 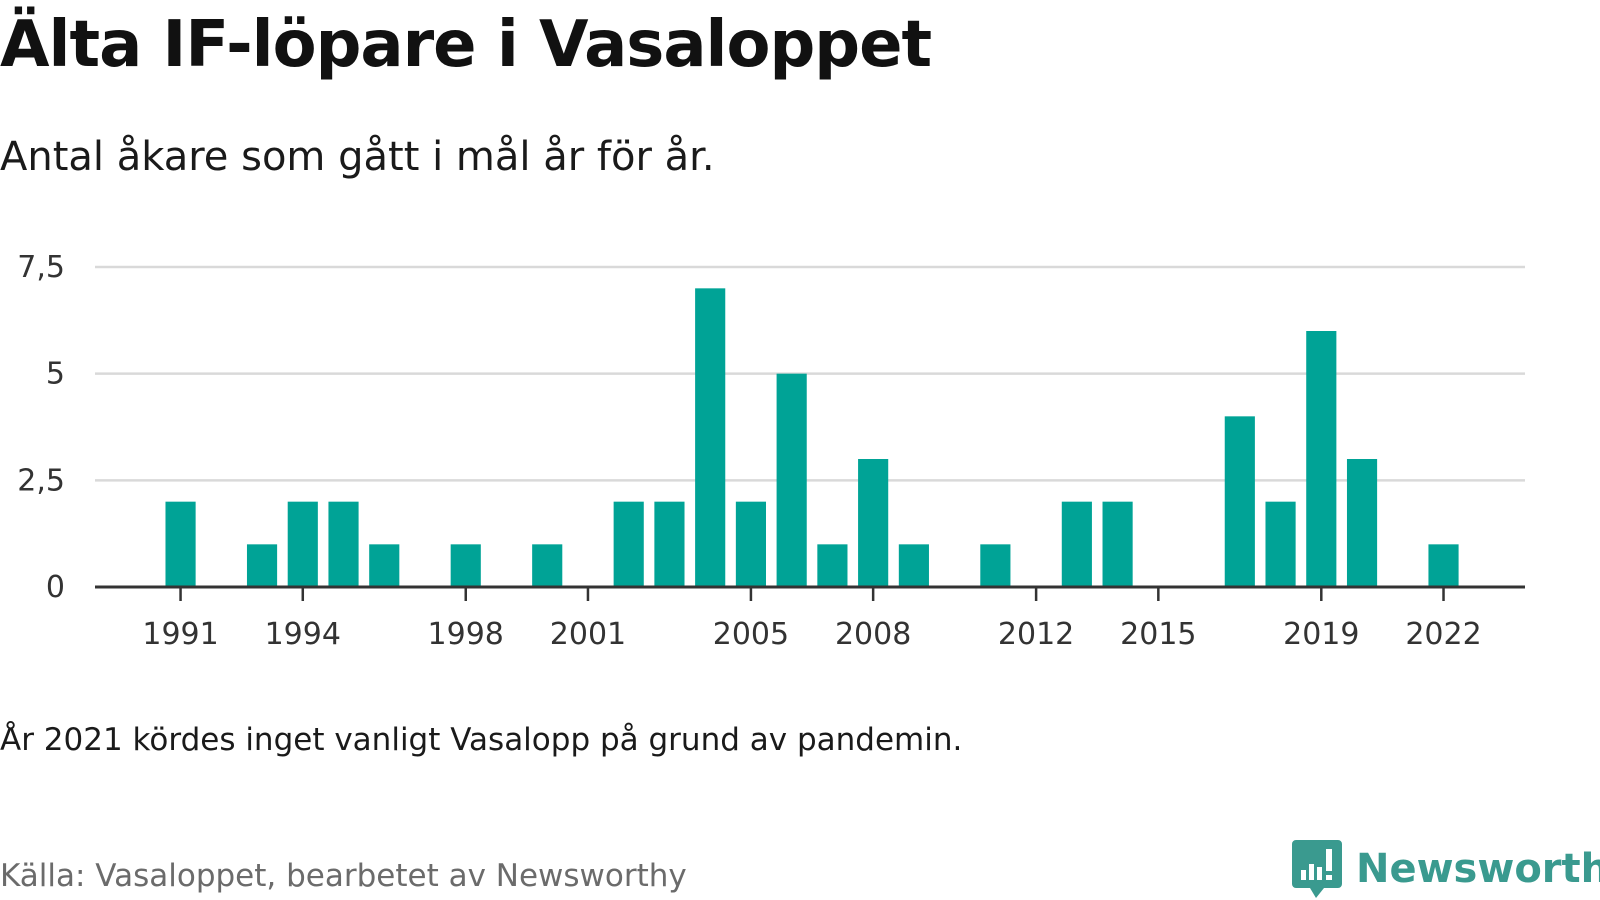 What do you see at coordinates (1443, 565) in the screenshot?
I see `bar-2022` at bounding box center [1443, 565].